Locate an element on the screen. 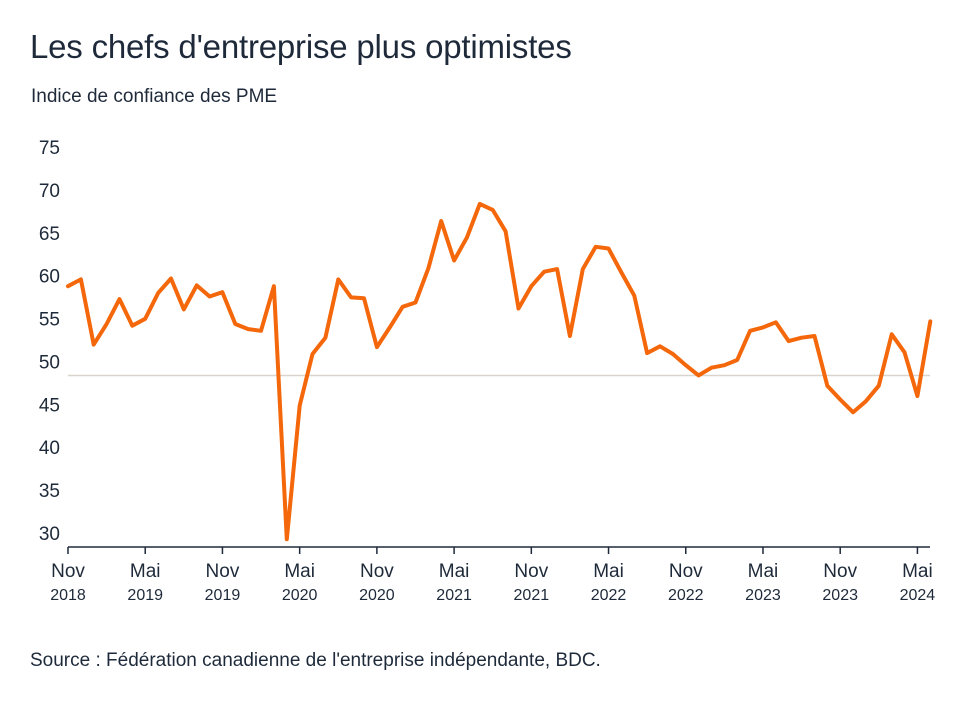 Image resolution: width=960 pixels, height=708 pixels. y-tick-label: 60 is located at coordinates (49, 277).